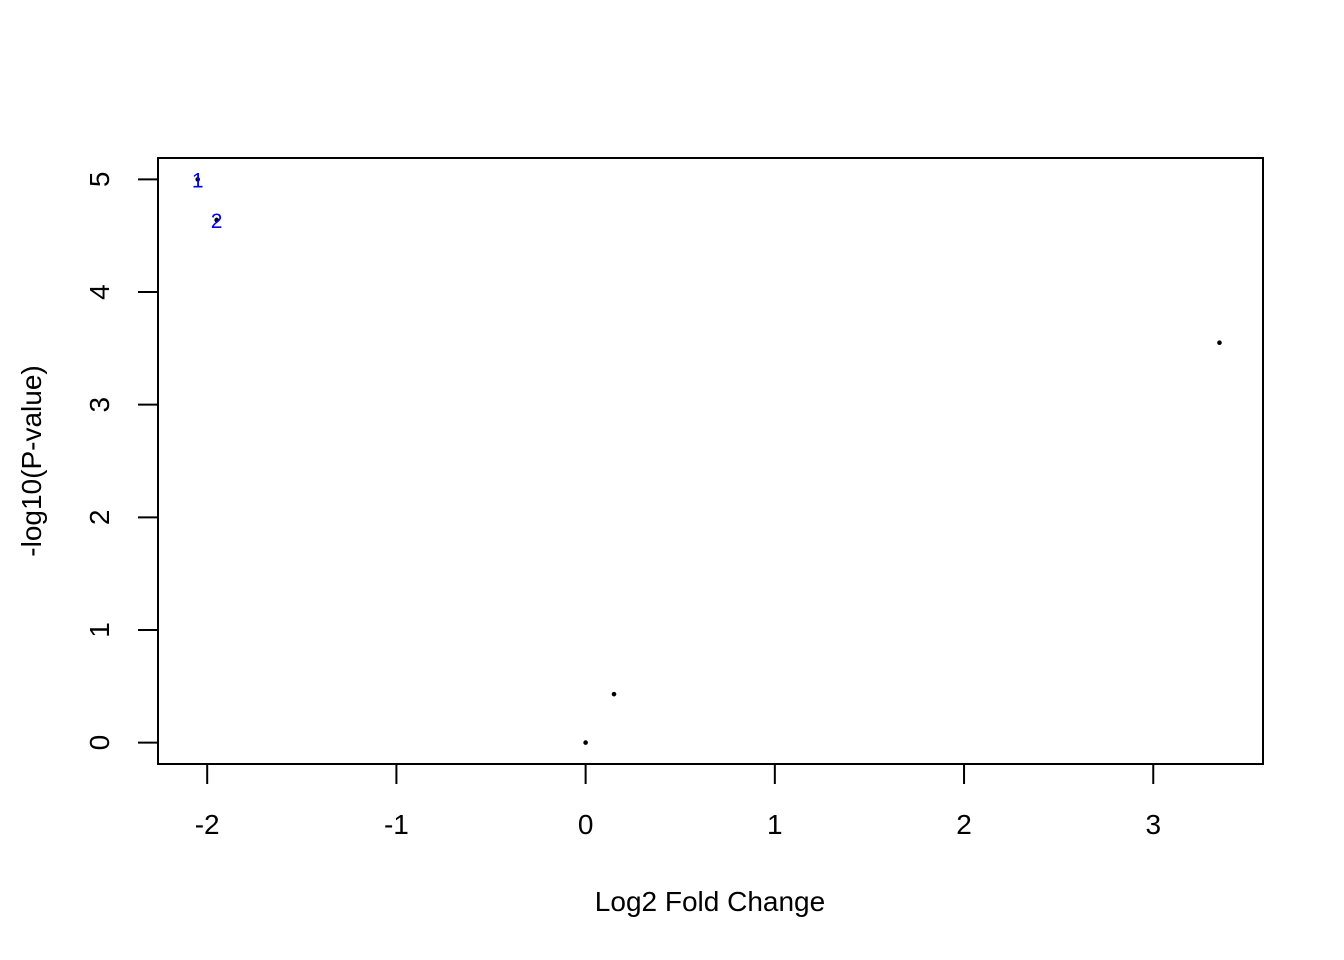  I want to click on y-tick-label: 5, so click(99, 180).